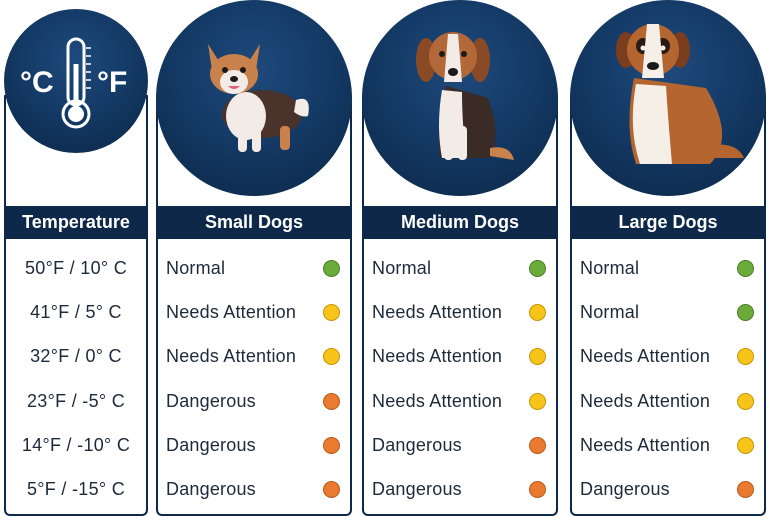 The image size is (770, 520). What do you see at coordinates (465, 96) in the screenshot?
I see `medium-dog-illustration` at bounding box center [465, 96].